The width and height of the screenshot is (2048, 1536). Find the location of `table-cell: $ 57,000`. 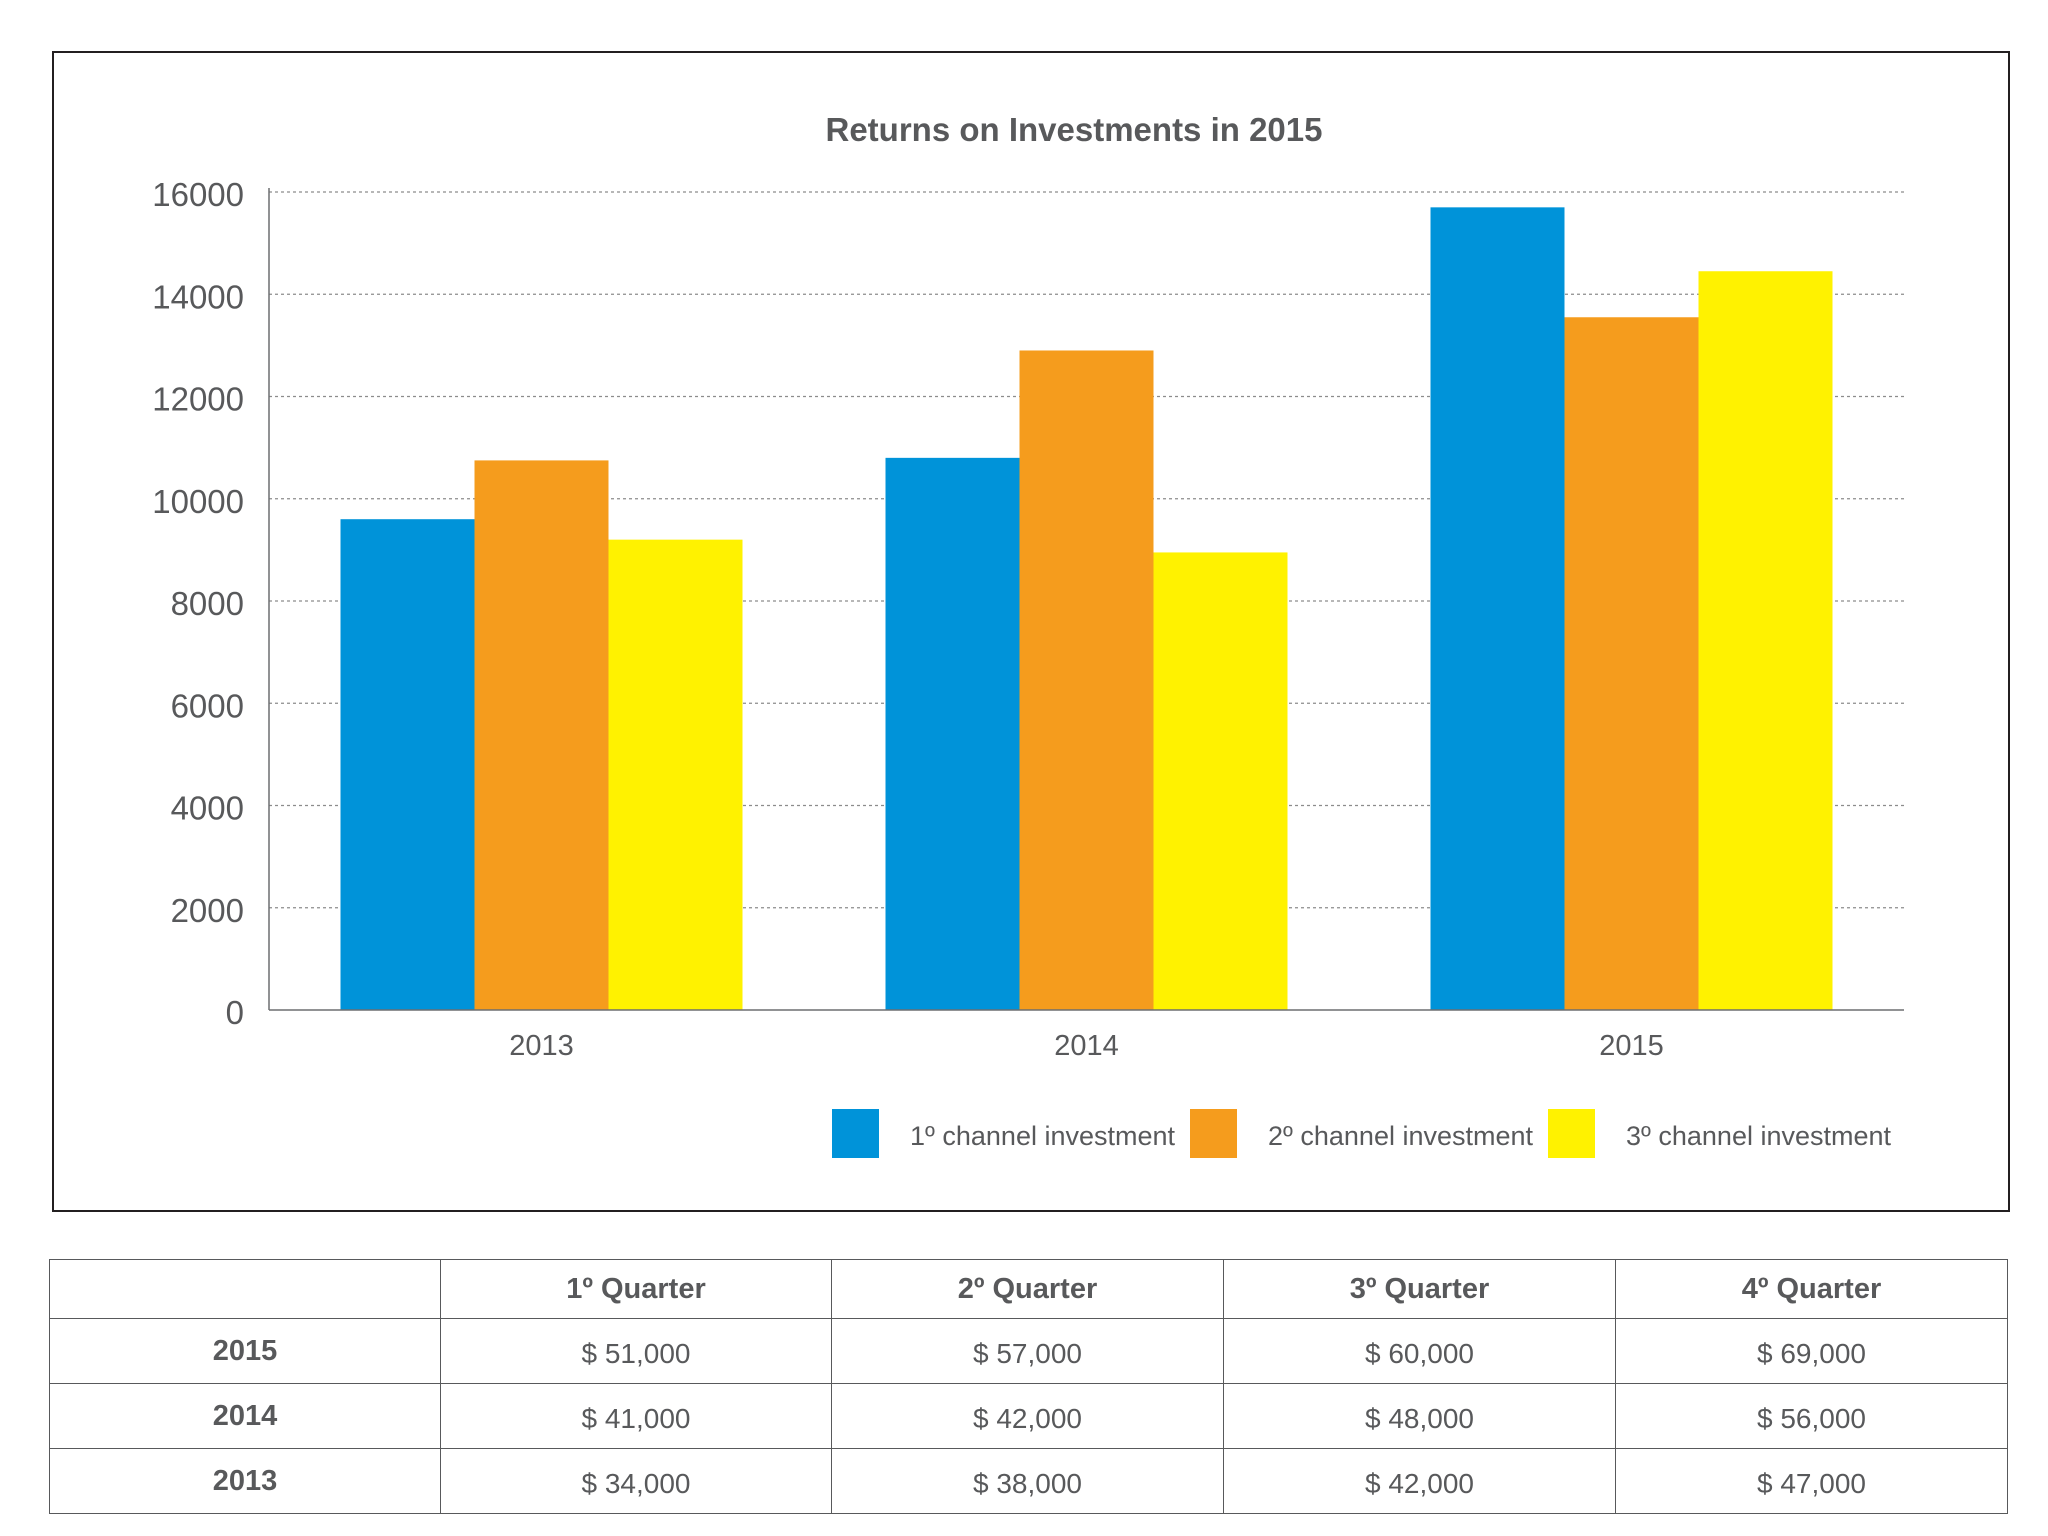

table-cell: $ 57,000 is located at coordinates (1027, 1351).